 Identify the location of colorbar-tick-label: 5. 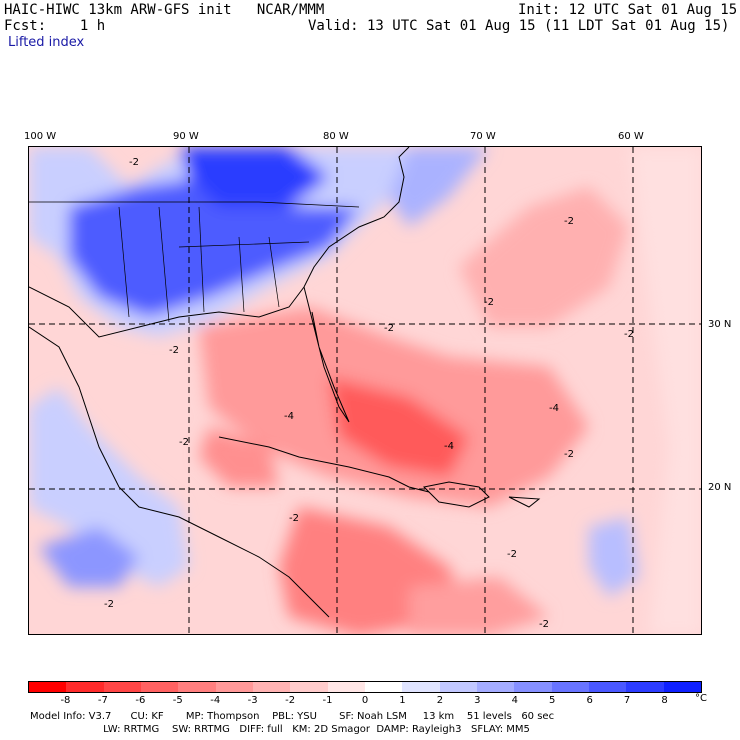
(552, 700).